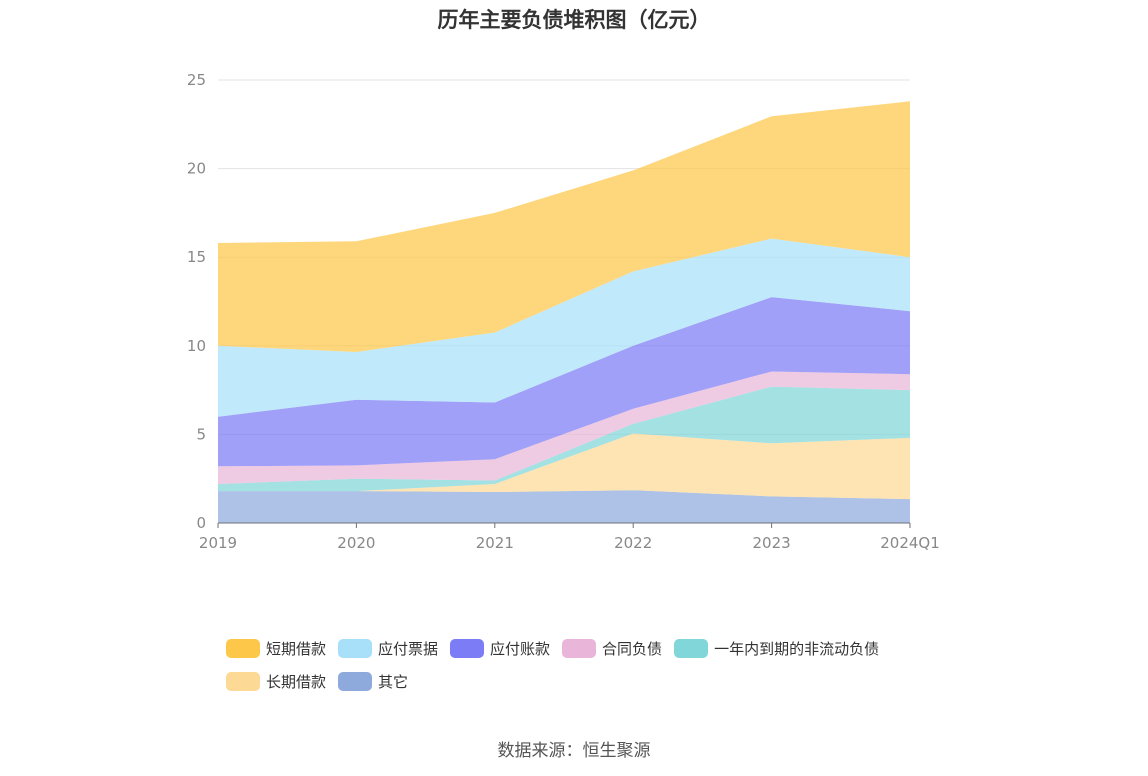 The image size is (1148, 776). What do you see at coordinates (196, 257) in the screenshot?
I see `y-tick-label: 15` at bounding box center [196, 257].